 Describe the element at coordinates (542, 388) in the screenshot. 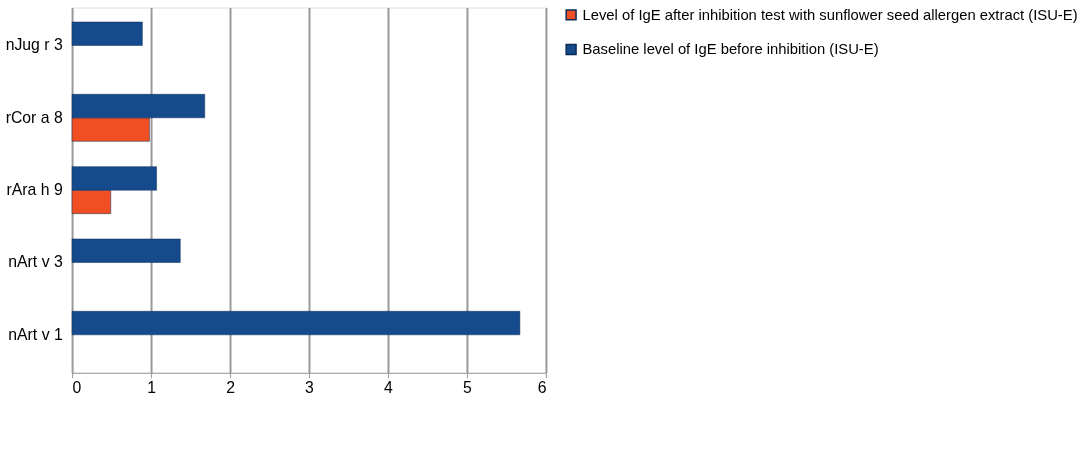

I see `x-tick-label: 6` at that location.